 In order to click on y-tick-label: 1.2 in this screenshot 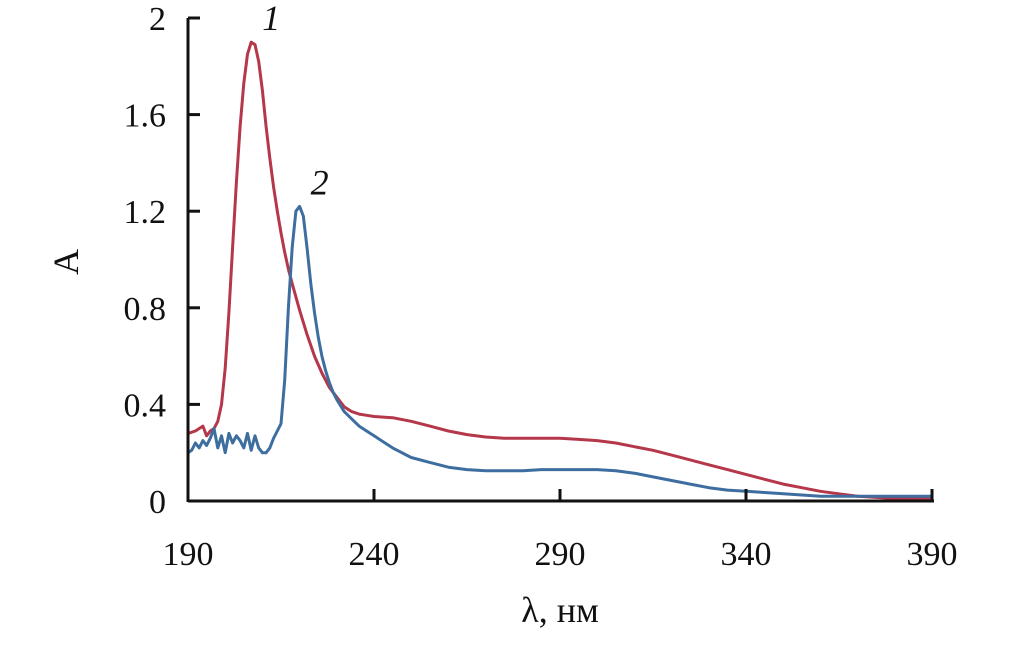, I will do `click(145, 212)`.